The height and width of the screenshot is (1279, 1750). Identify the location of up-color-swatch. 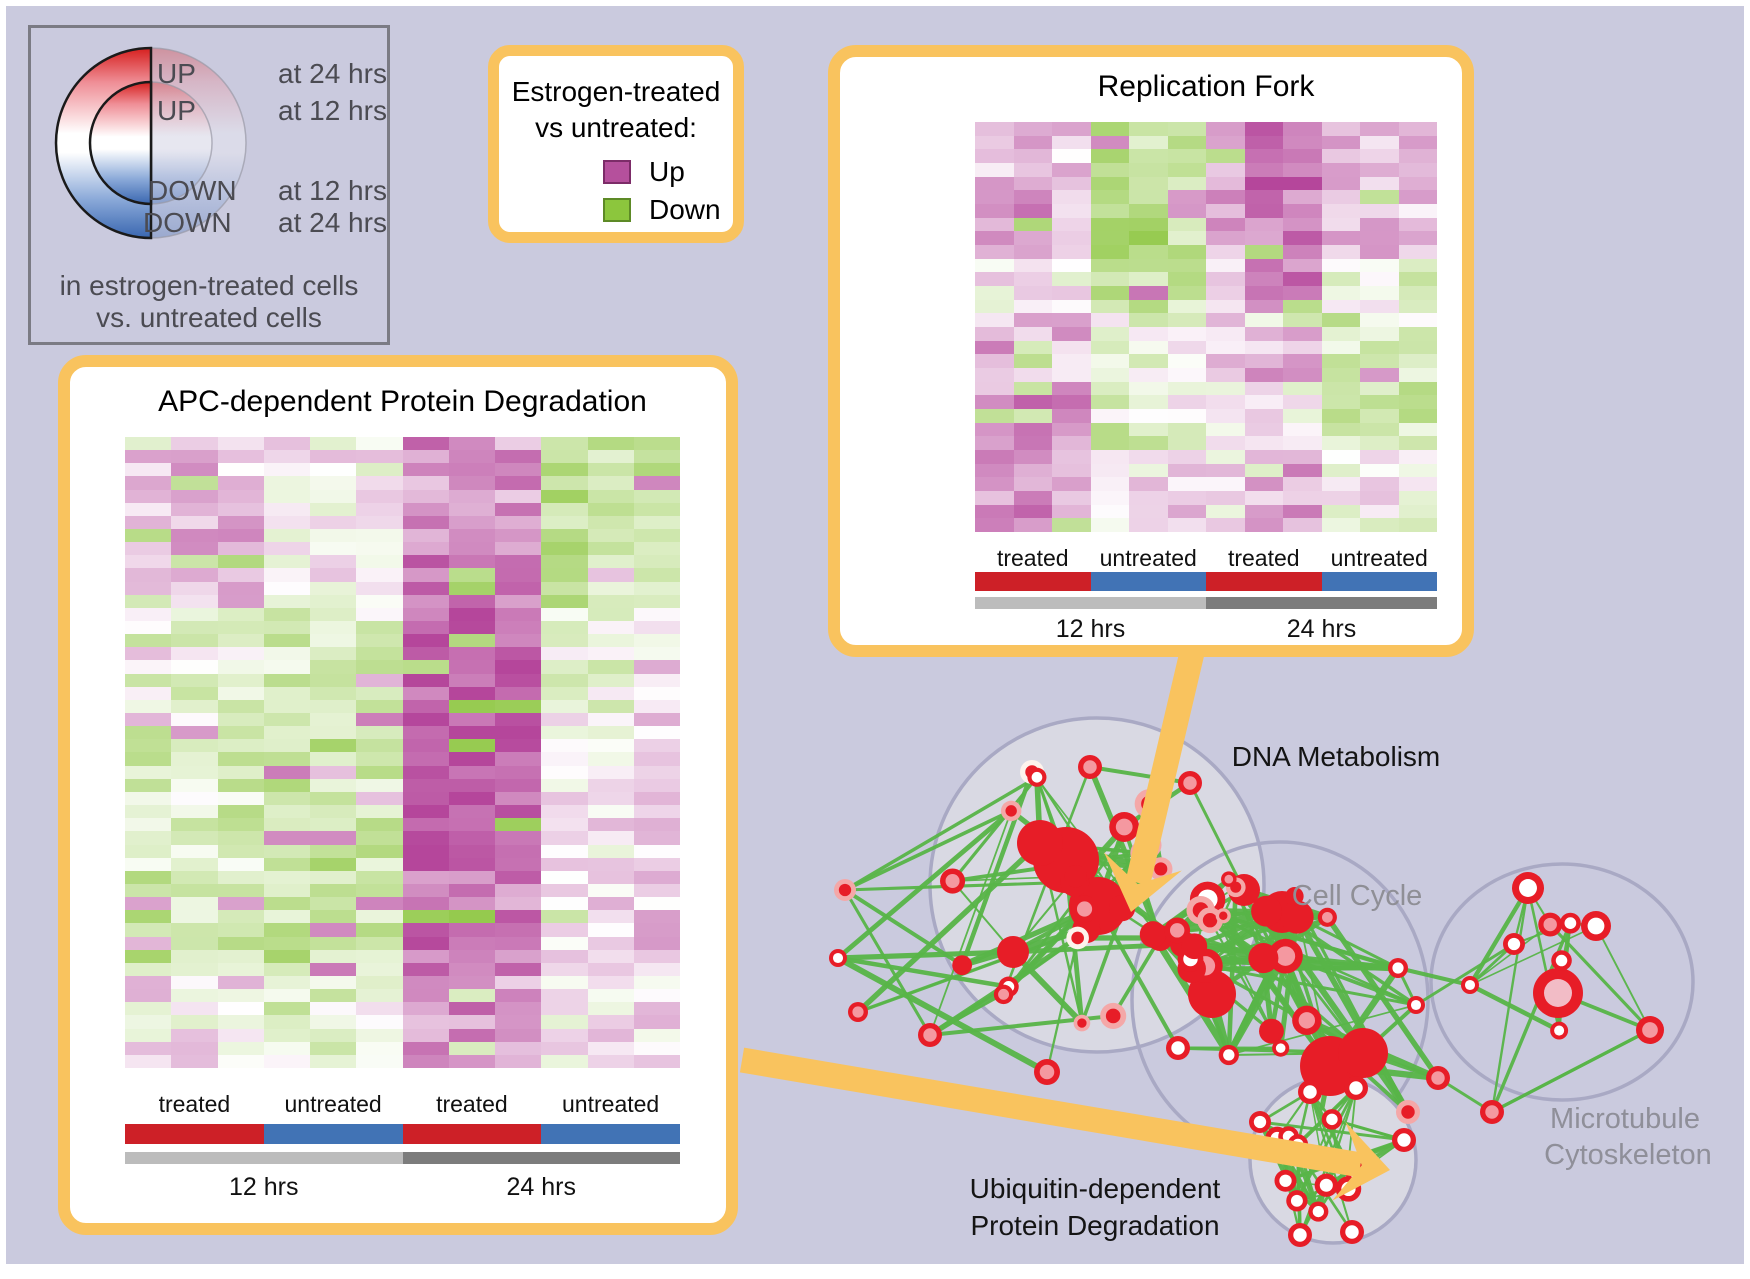
(617, 172).